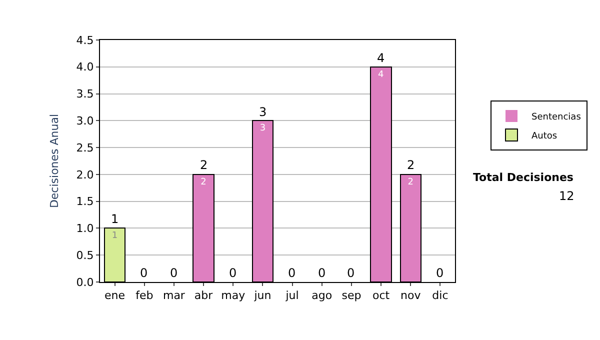 This screenshot has height=340, width=600. What do you see at coordinates (322, 295) in the screenshot?
I see `x-tick-label: ago` at bounding box center [322, 295].